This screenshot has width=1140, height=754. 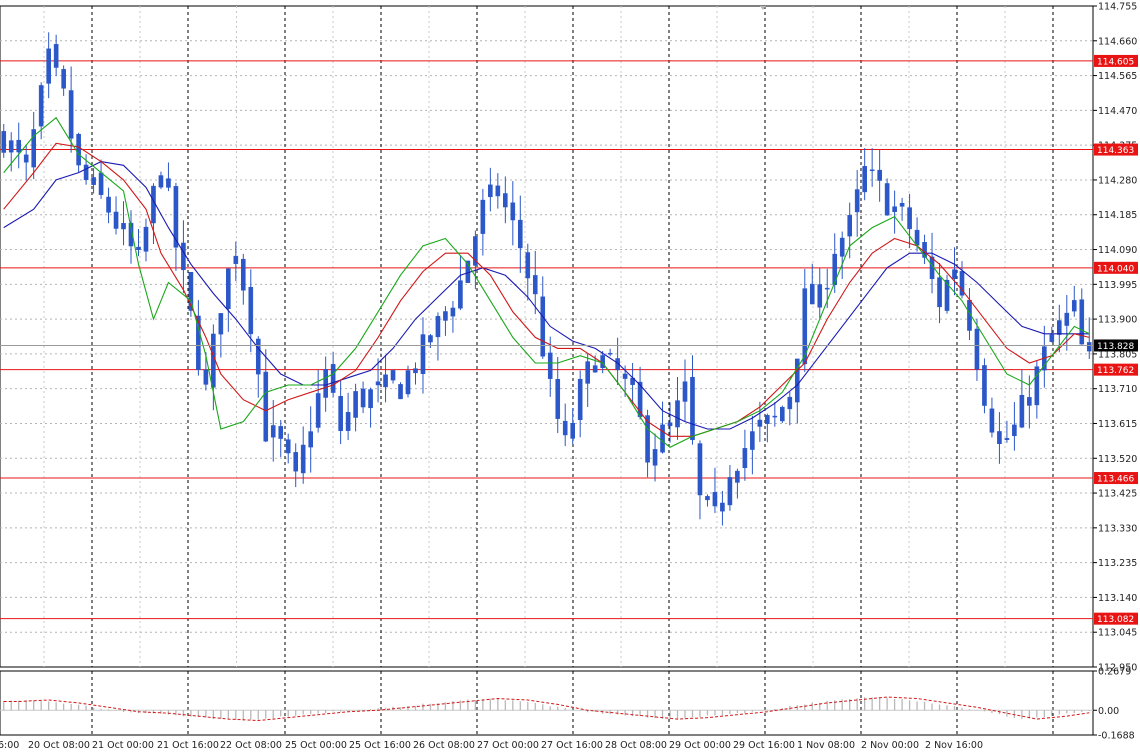 What do you see at coordinates (9, 745) in the screenshot?
I see `x-tick-label: 6:00` at bounding box center [9, 745].